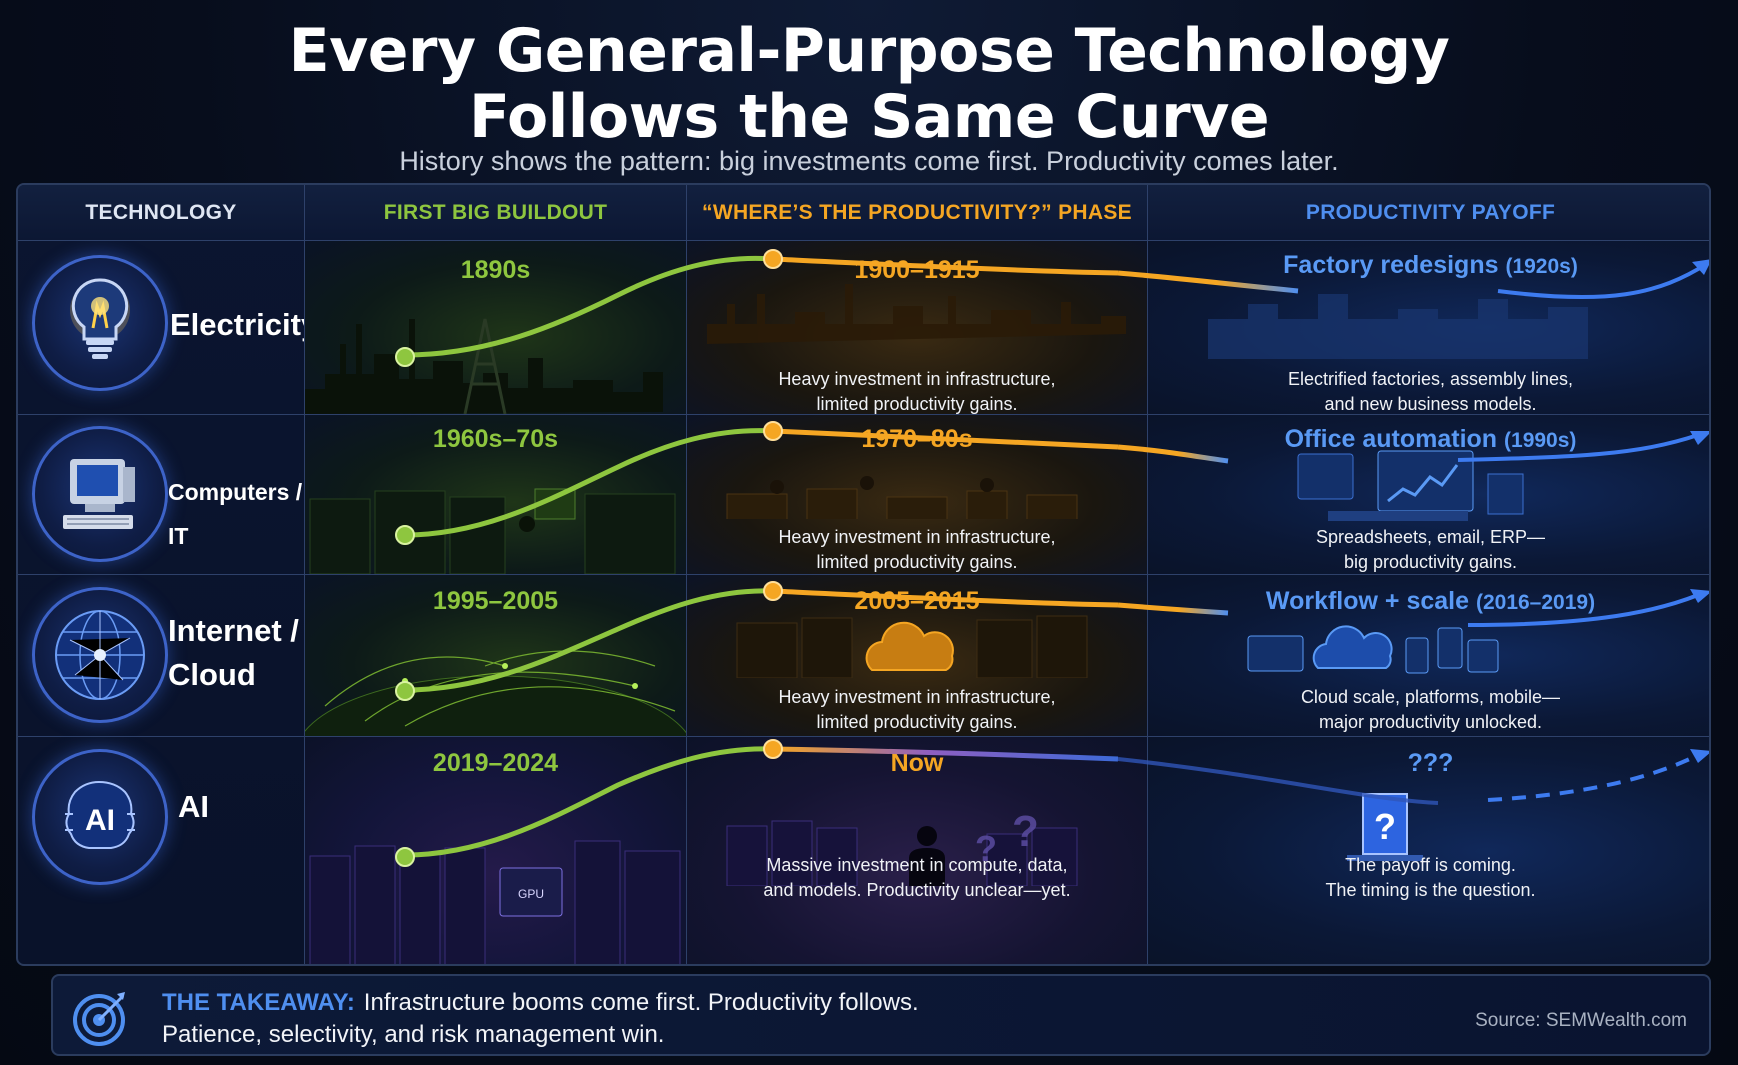  Describe the element at coordinates (492, 531) in the screenshot. I see `mainframe-room-illustration` at that location.